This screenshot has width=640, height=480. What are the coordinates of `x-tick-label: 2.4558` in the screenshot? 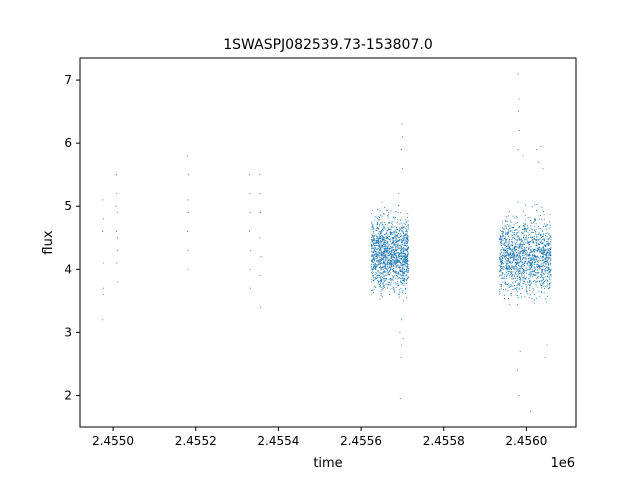 It's located at (444, 441).